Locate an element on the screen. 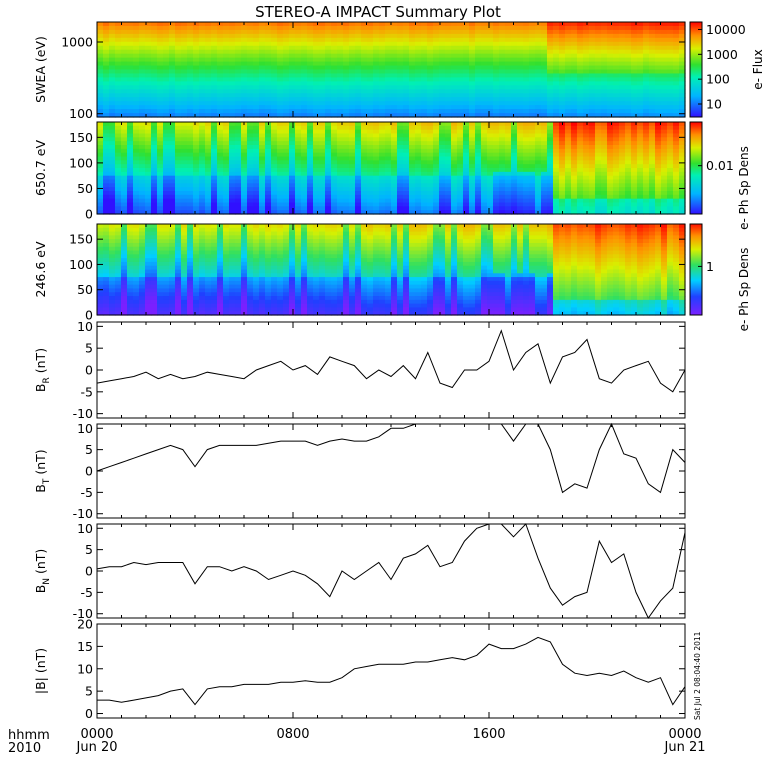  time-axis-corner-bottom: 2010 is located at coordinates (24, 748).